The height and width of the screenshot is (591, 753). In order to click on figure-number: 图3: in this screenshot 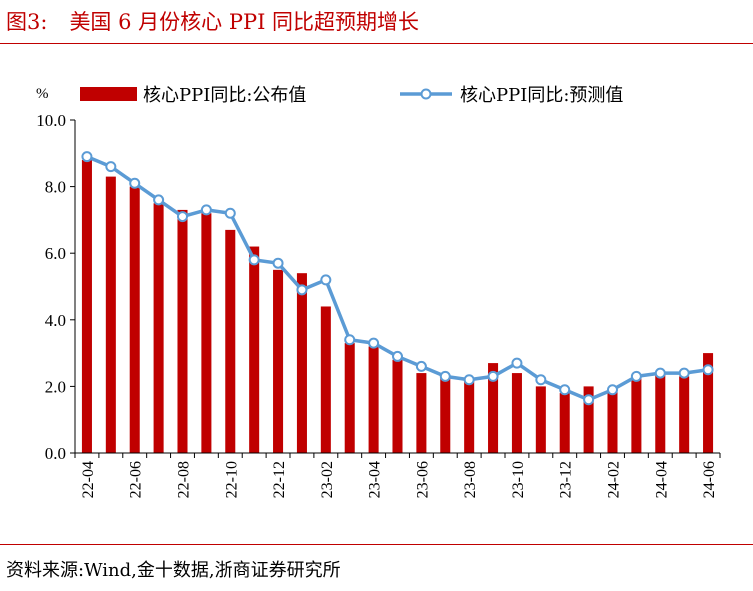, I will do `click(27, 22)`.